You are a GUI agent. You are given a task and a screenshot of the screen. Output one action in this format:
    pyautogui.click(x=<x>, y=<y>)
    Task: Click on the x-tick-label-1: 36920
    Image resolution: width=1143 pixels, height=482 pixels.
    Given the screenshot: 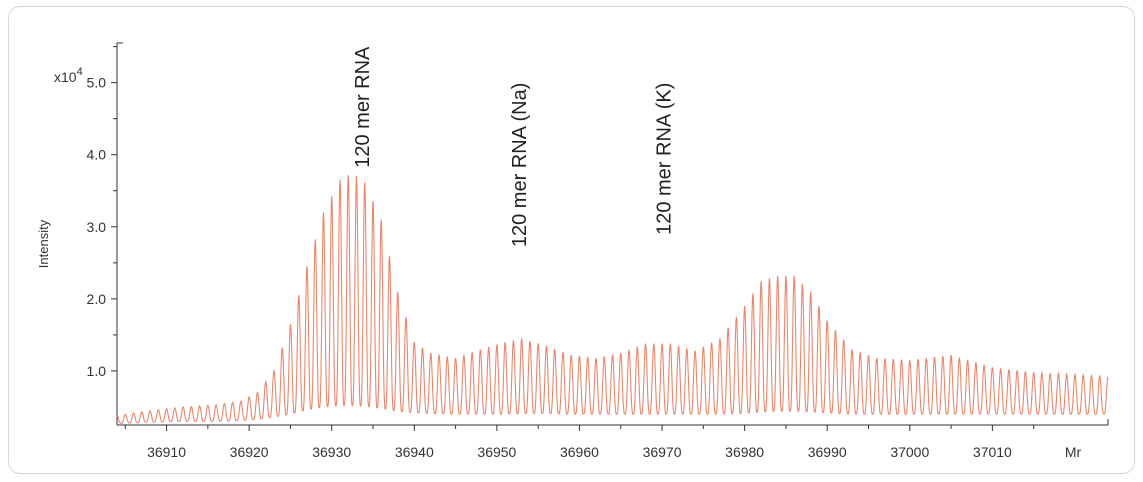 What is the action you would take?
    pyautogui.click(x=249, y=452)
    